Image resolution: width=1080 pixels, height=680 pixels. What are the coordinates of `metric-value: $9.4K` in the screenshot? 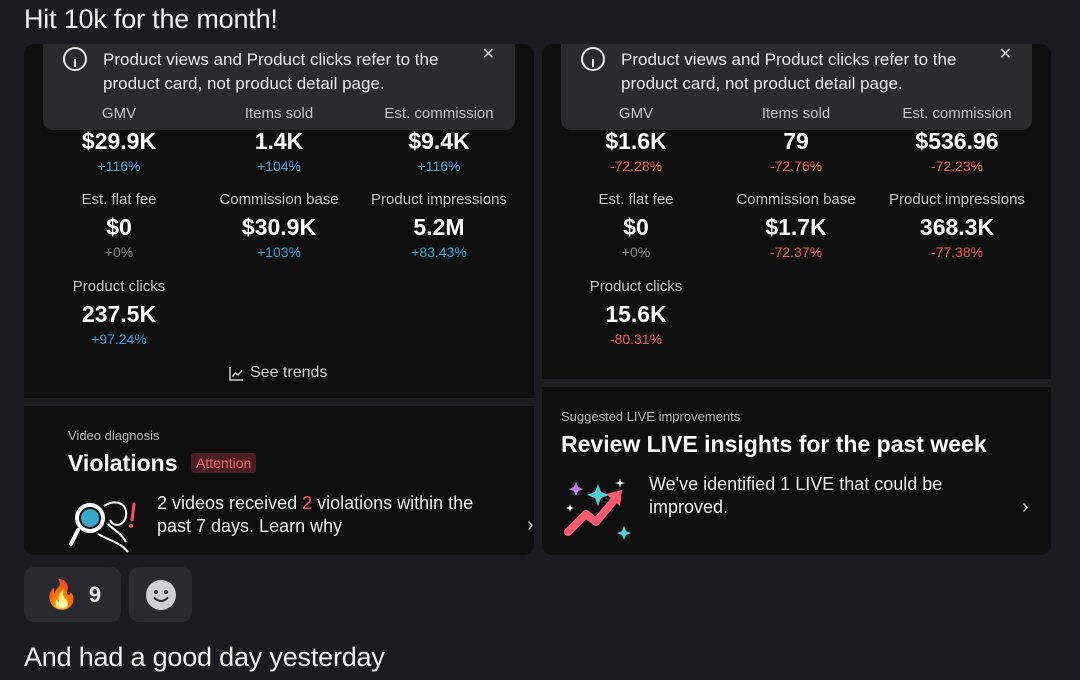 It's located at (439, 141).